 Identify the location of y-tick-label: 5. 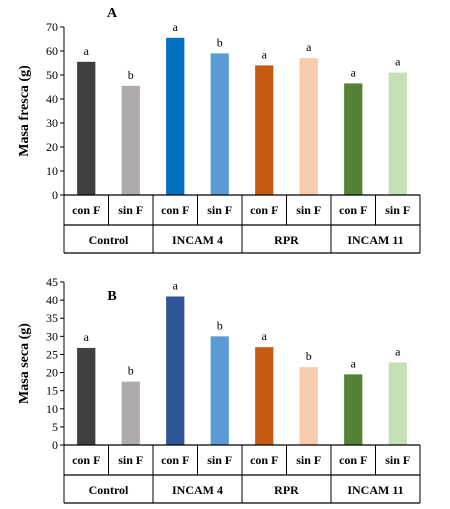
(55, 427).